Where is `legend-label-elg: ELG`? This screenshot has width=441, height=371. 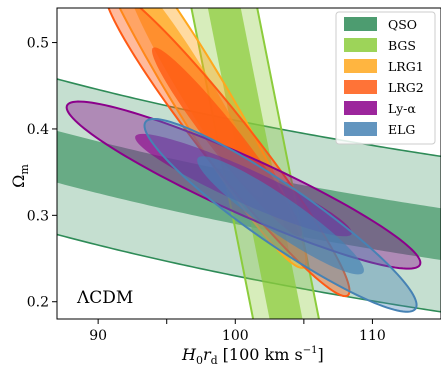 legend-label-elg: ELG is located at coordinates (401, 129).